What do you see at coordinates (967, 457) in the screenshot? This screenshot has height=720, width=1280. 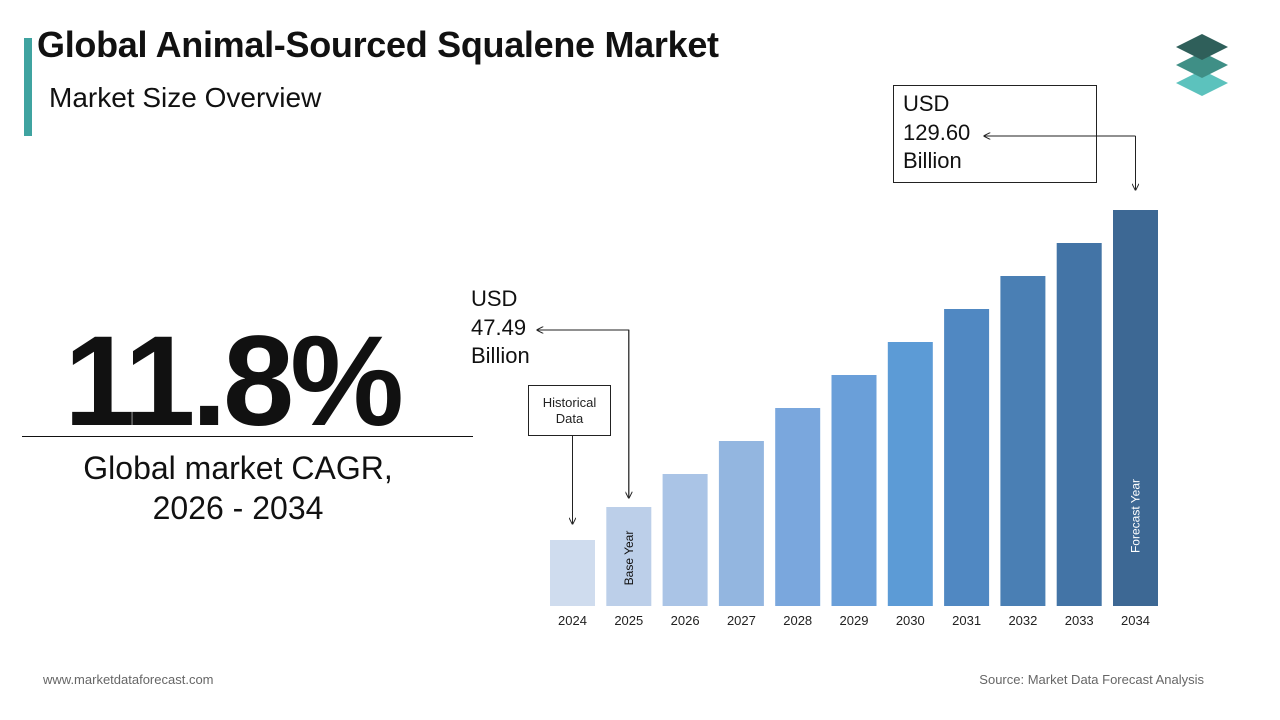 I see `bar-2031` at bounding box center [967, 457].